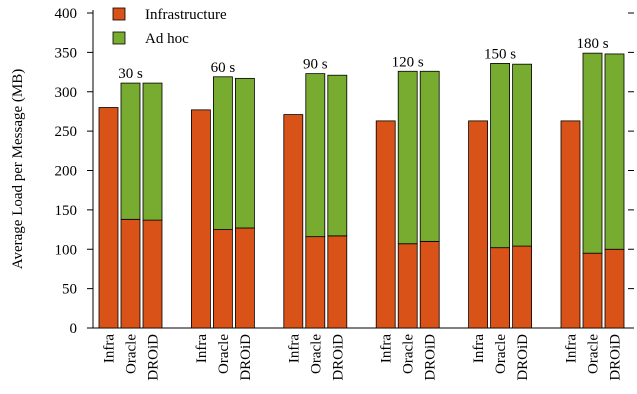  I want to click on group-label: 180 s, so click(592, 44).